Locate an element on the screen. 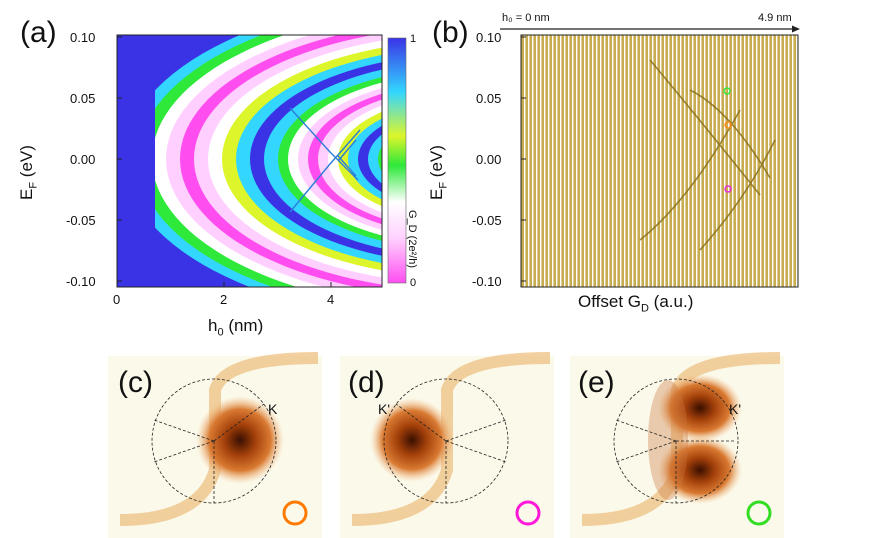 The image size is (886, 538). panel-a-frame is located at coordinates (249, 161).